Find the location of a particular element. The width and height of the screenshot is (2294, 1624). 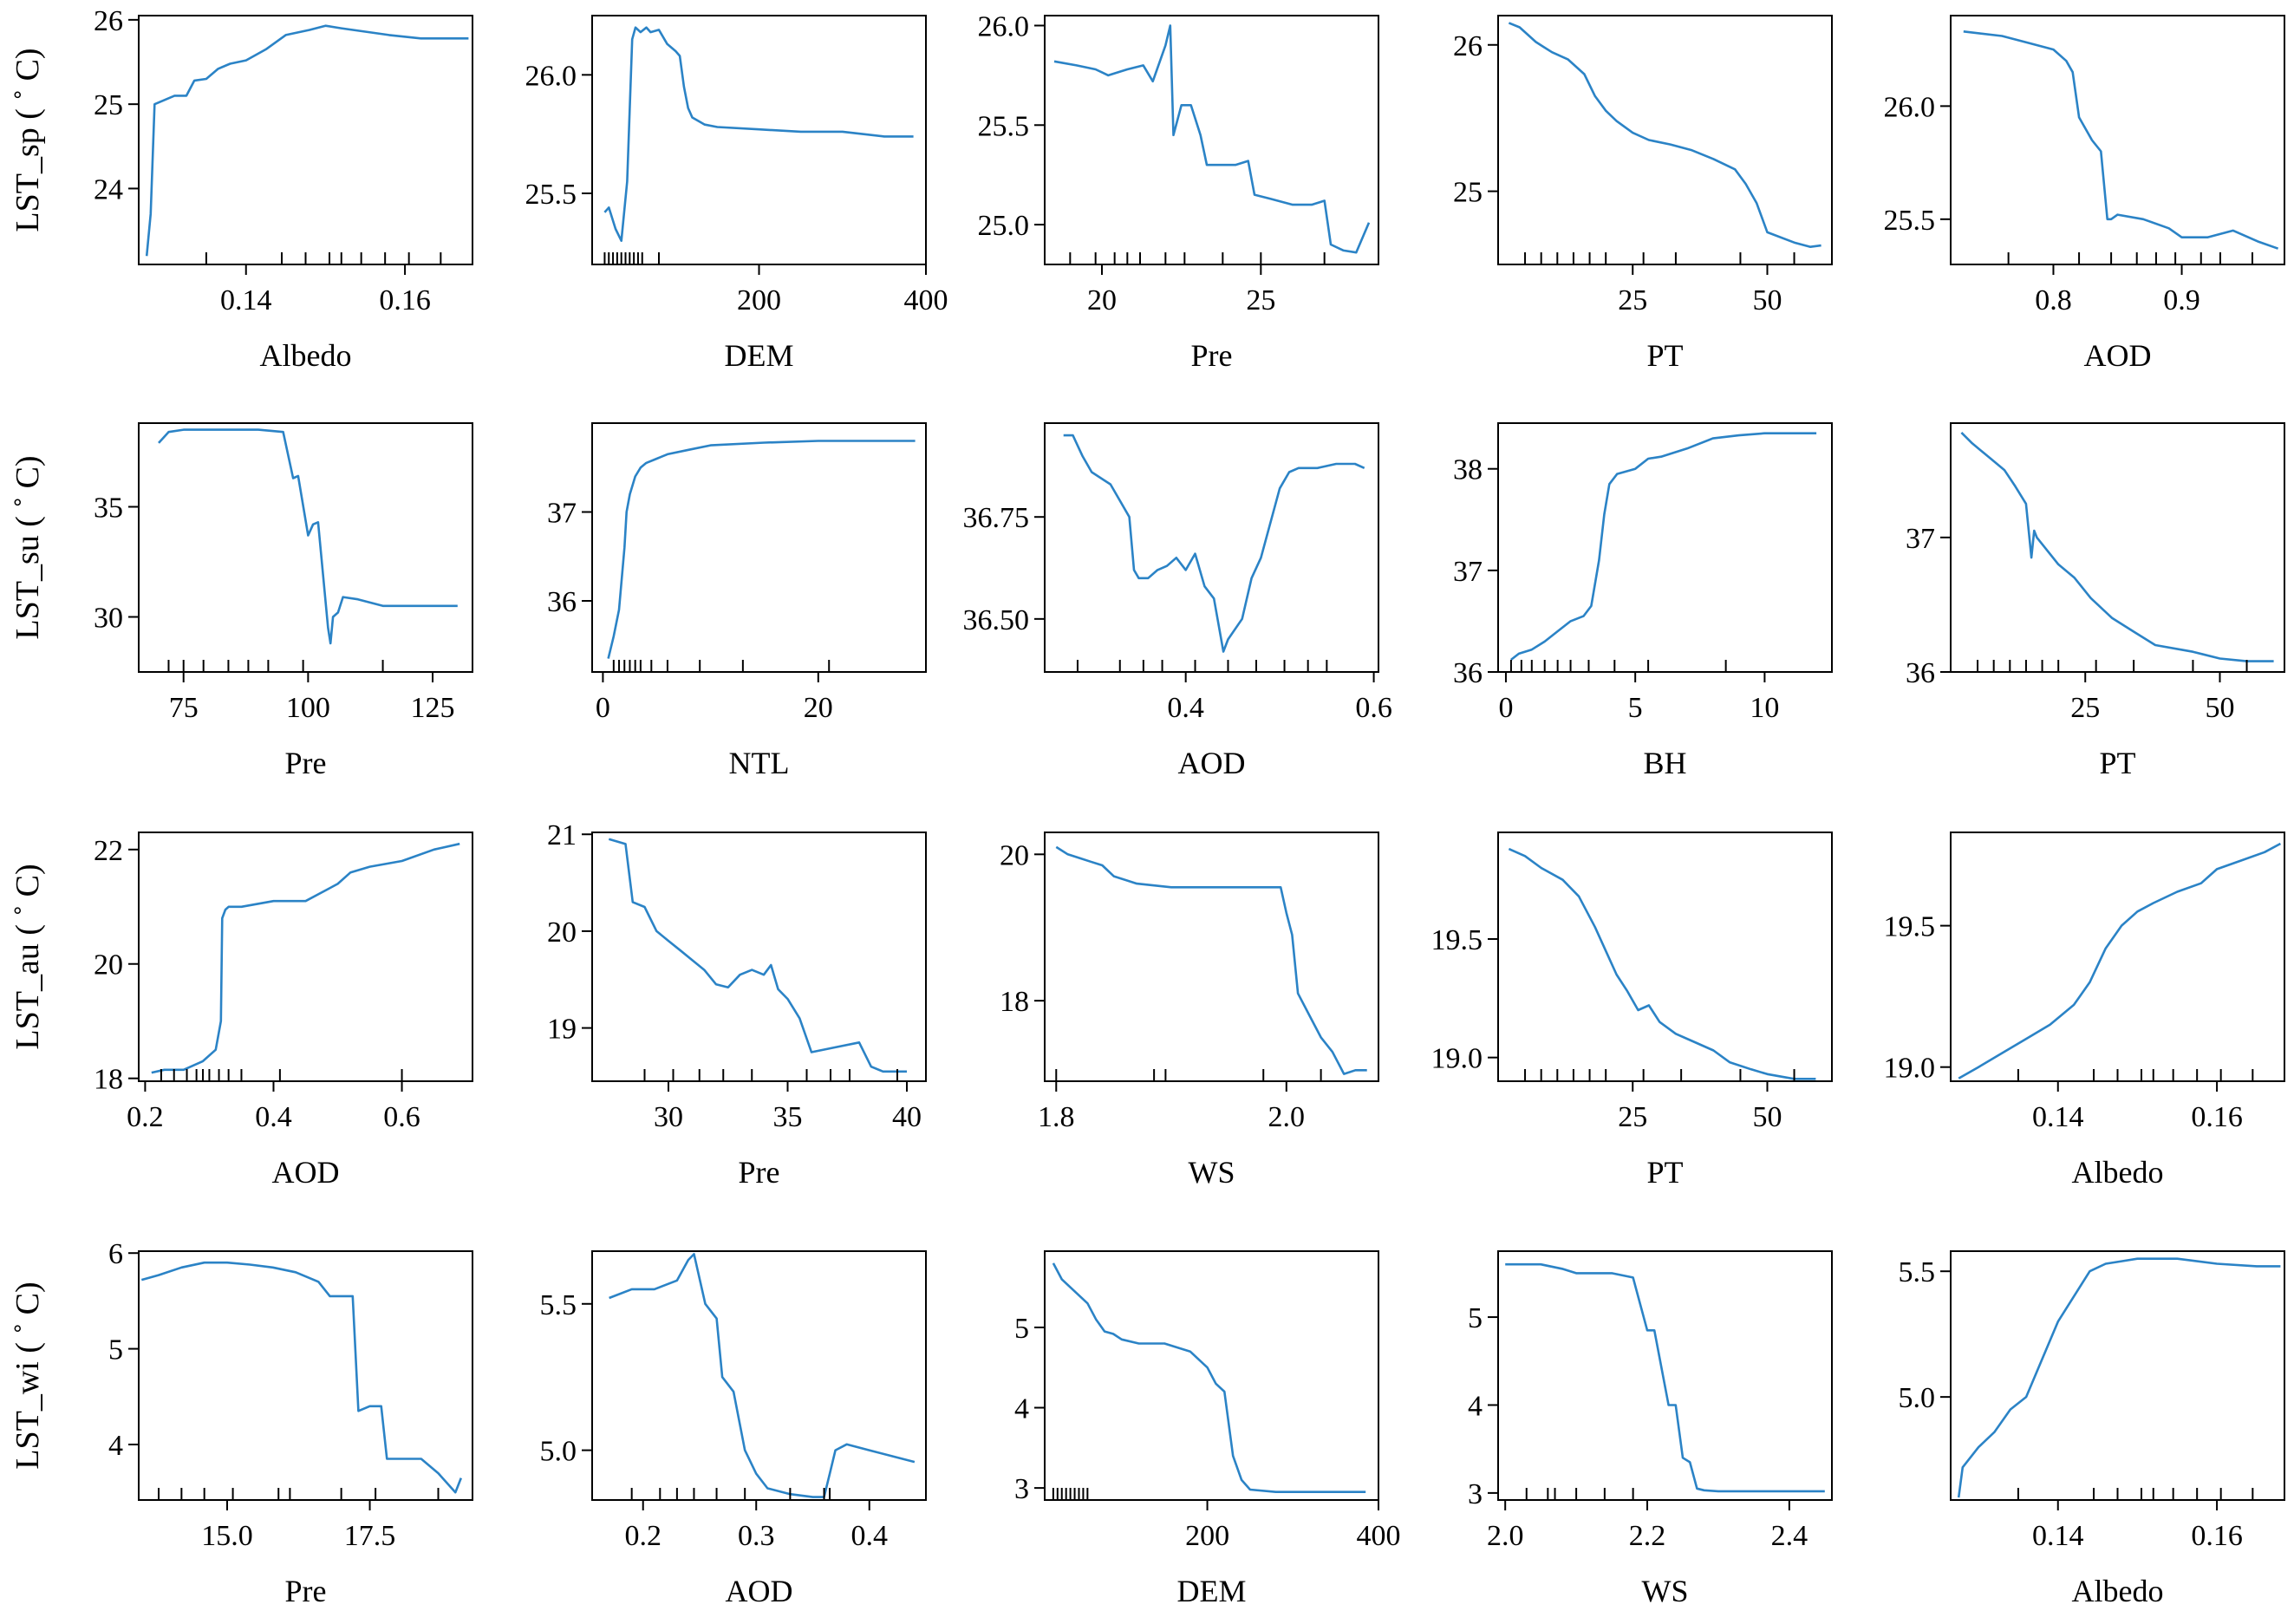

x-tick-label: 20 is located at coordinates (818, 708).